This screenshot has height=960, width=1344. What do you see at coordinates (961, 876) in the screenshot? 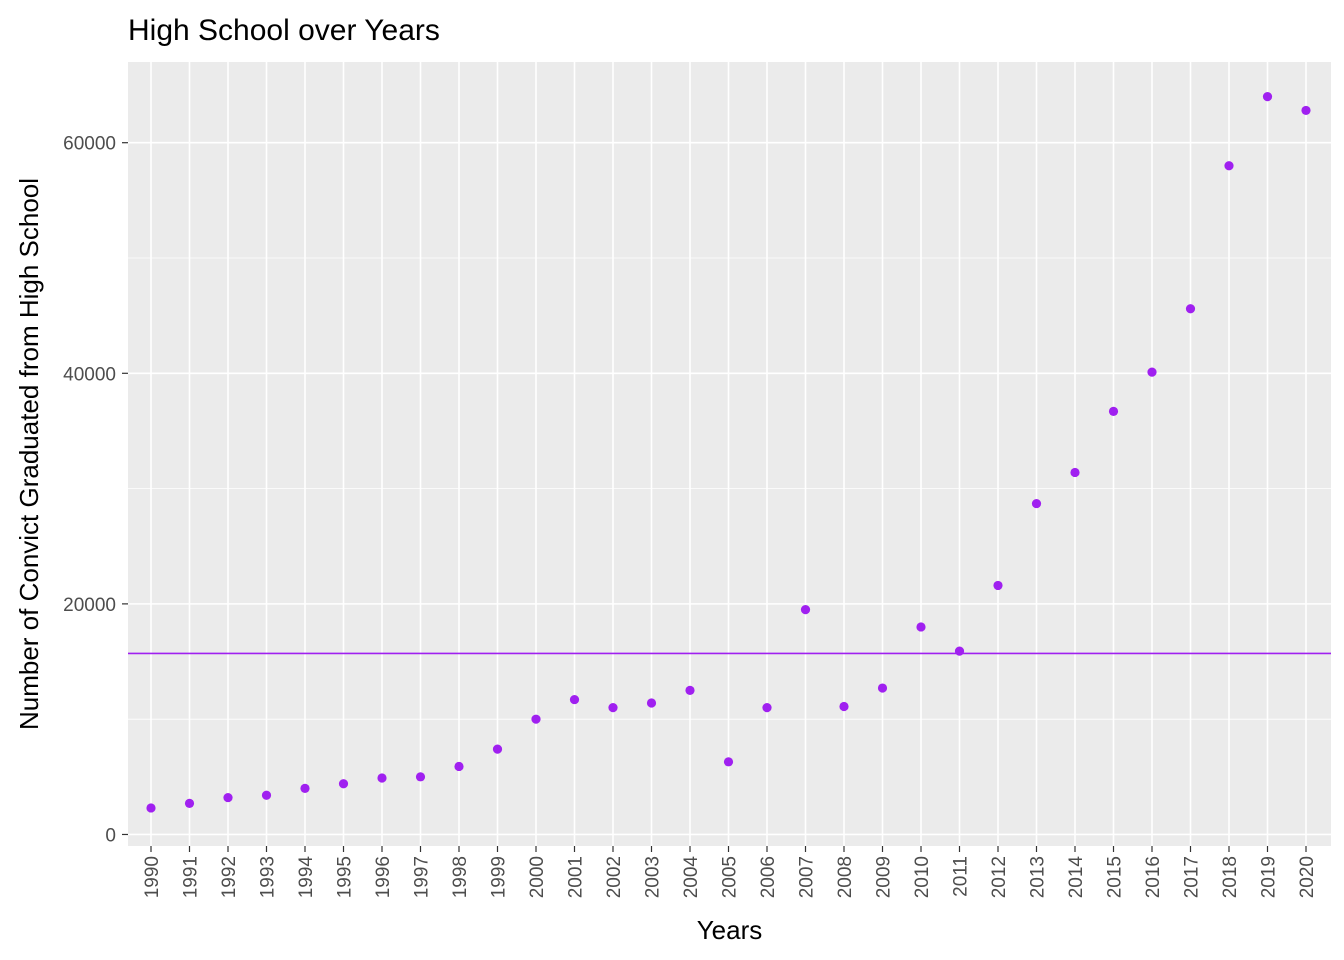
I see `x-tick-label: 2011` at bounding box center [961, 876].